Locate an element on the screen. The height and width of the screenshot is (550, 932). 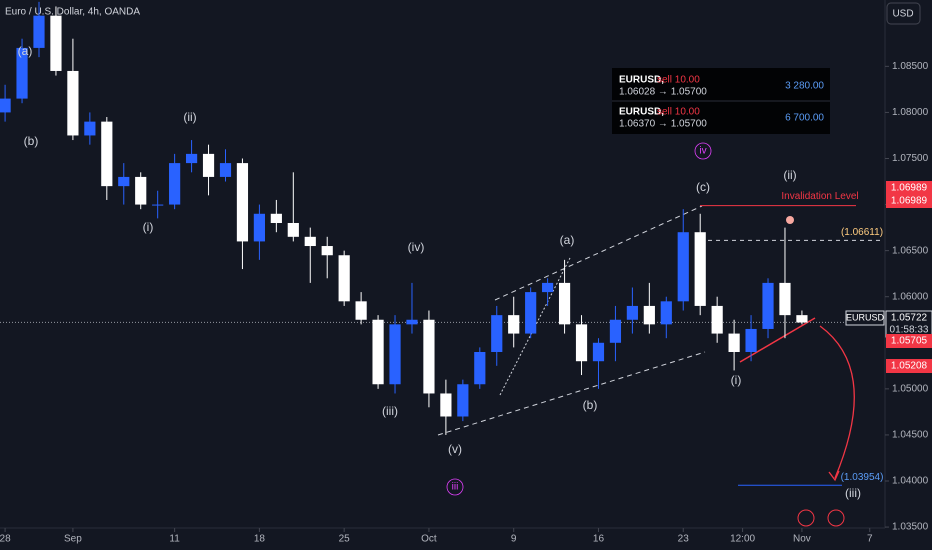
y-tick-label: 1.08500 is located at coordinates (910, 66).